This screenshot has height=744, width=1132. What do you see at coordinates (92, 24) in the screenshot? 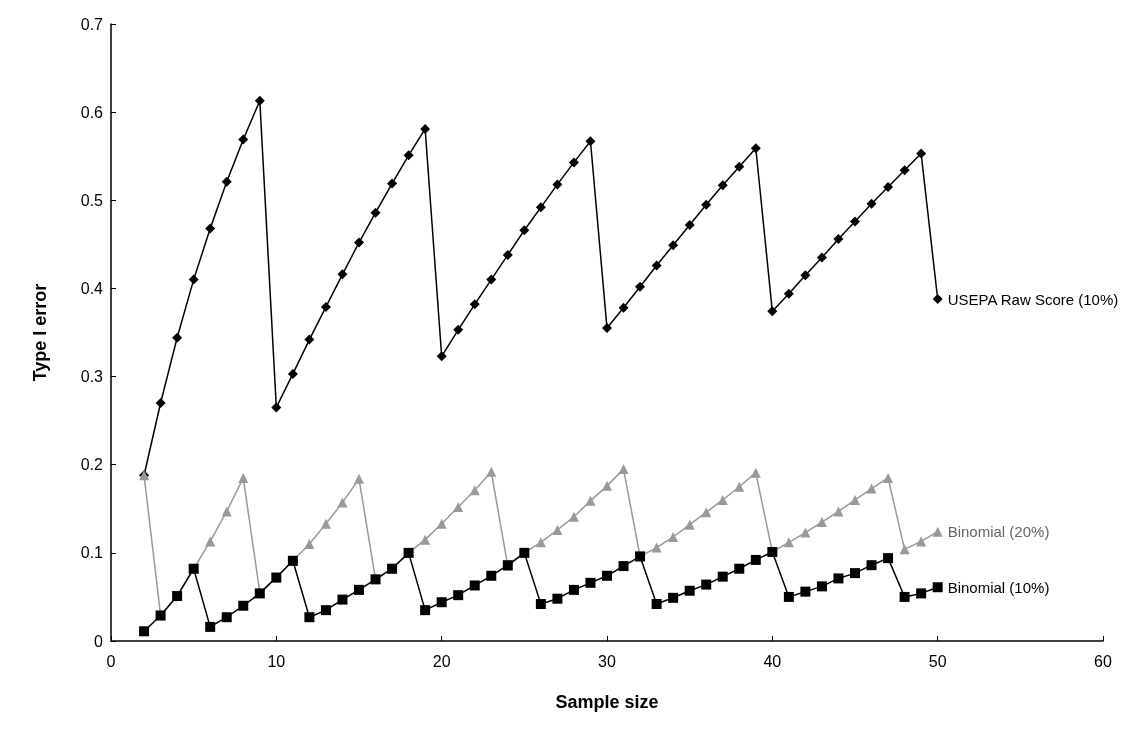
I see `y-tick-label: 0.7` at bounding box center [92, 24].